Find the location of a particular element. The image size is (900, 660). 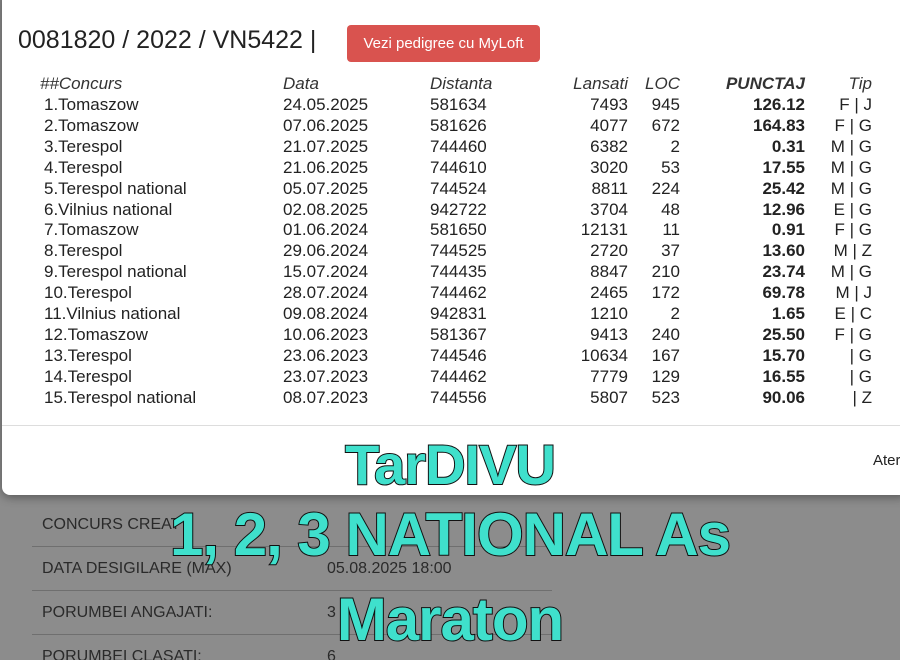

detail-value: 6 is located at coordinates (331, 654).